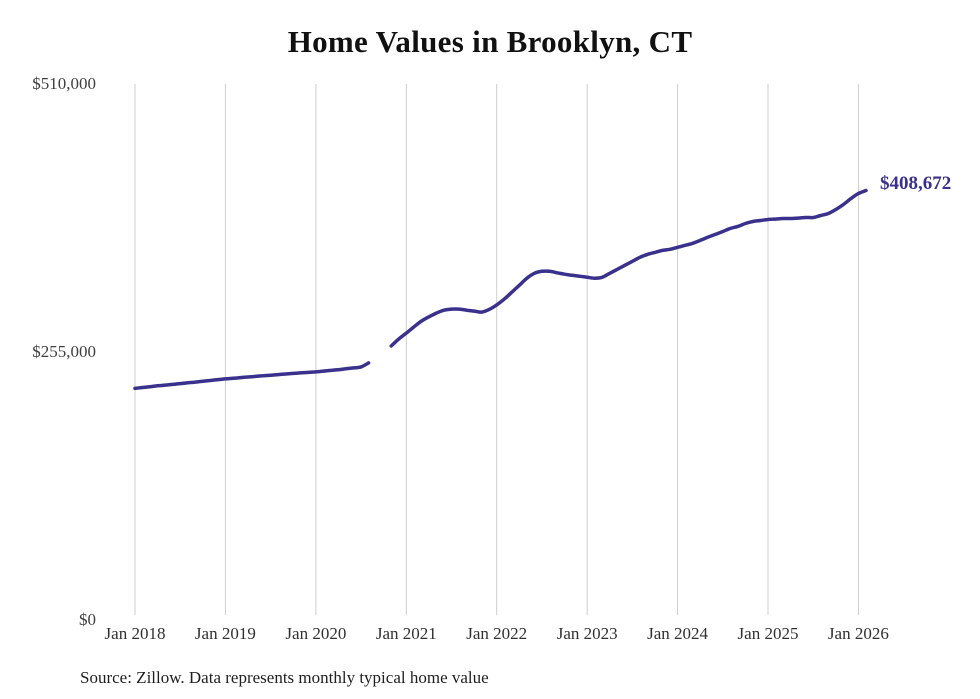 The image size is (980, 699). Describe the element at coordinates (316, 633) in the screenshot. I see `x-axis-tick-jan-2020: Jan 2020` at that location.